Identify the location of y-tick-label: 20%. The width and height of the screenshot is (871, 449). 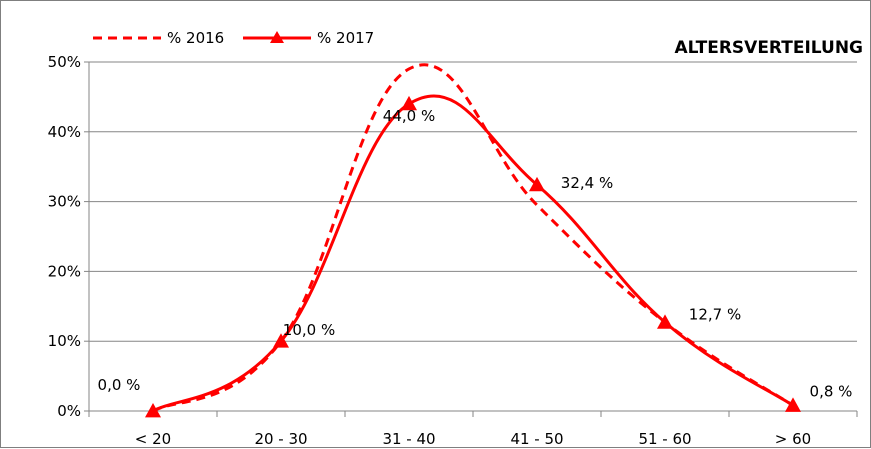
(64, 271).